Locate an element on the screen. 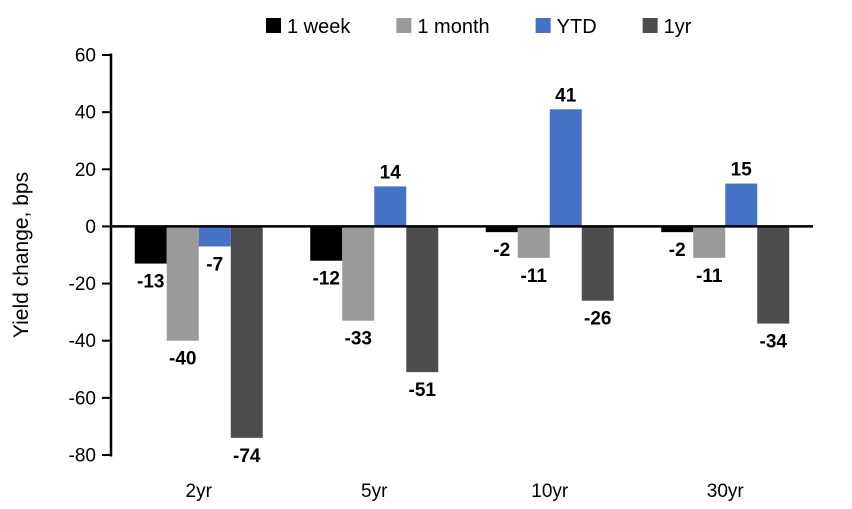 The image size is (852, 509). value-label-30yr-ytd: 15 is located at coordinates (742, 170).